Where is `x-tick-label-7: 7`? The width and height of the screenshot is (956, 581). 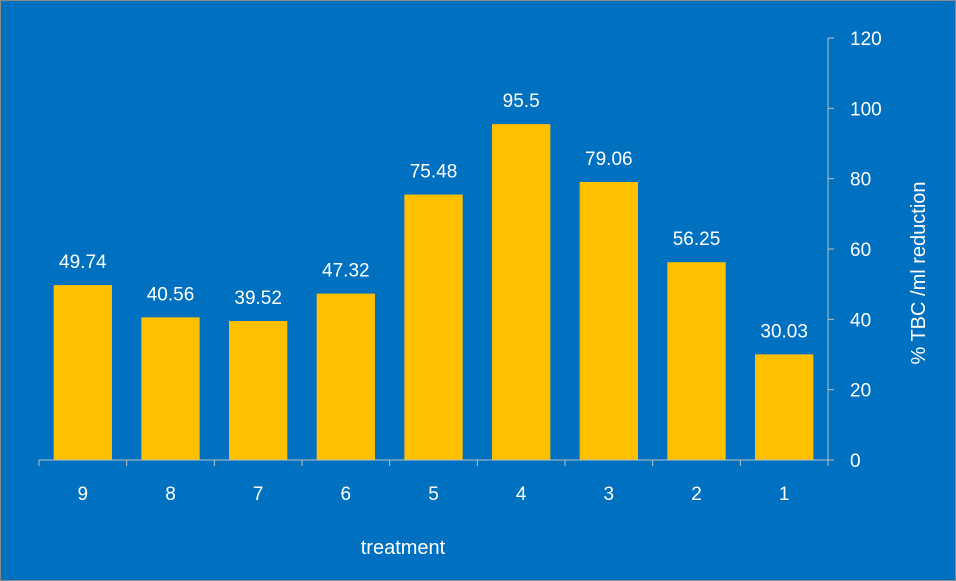 x-tick-label-7: 7 is located at coordinates (258, 494).